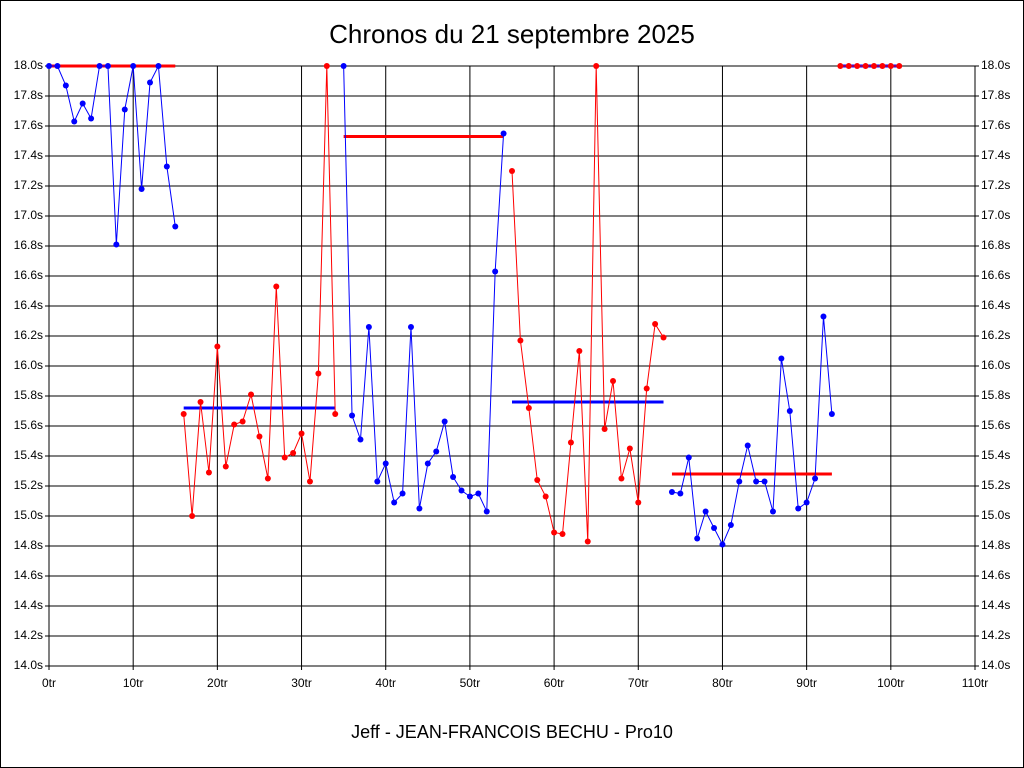  Describe the element at coordinates (995, 185) in the screenshot. I see `y2-tick-label: 17.2s` at that location.